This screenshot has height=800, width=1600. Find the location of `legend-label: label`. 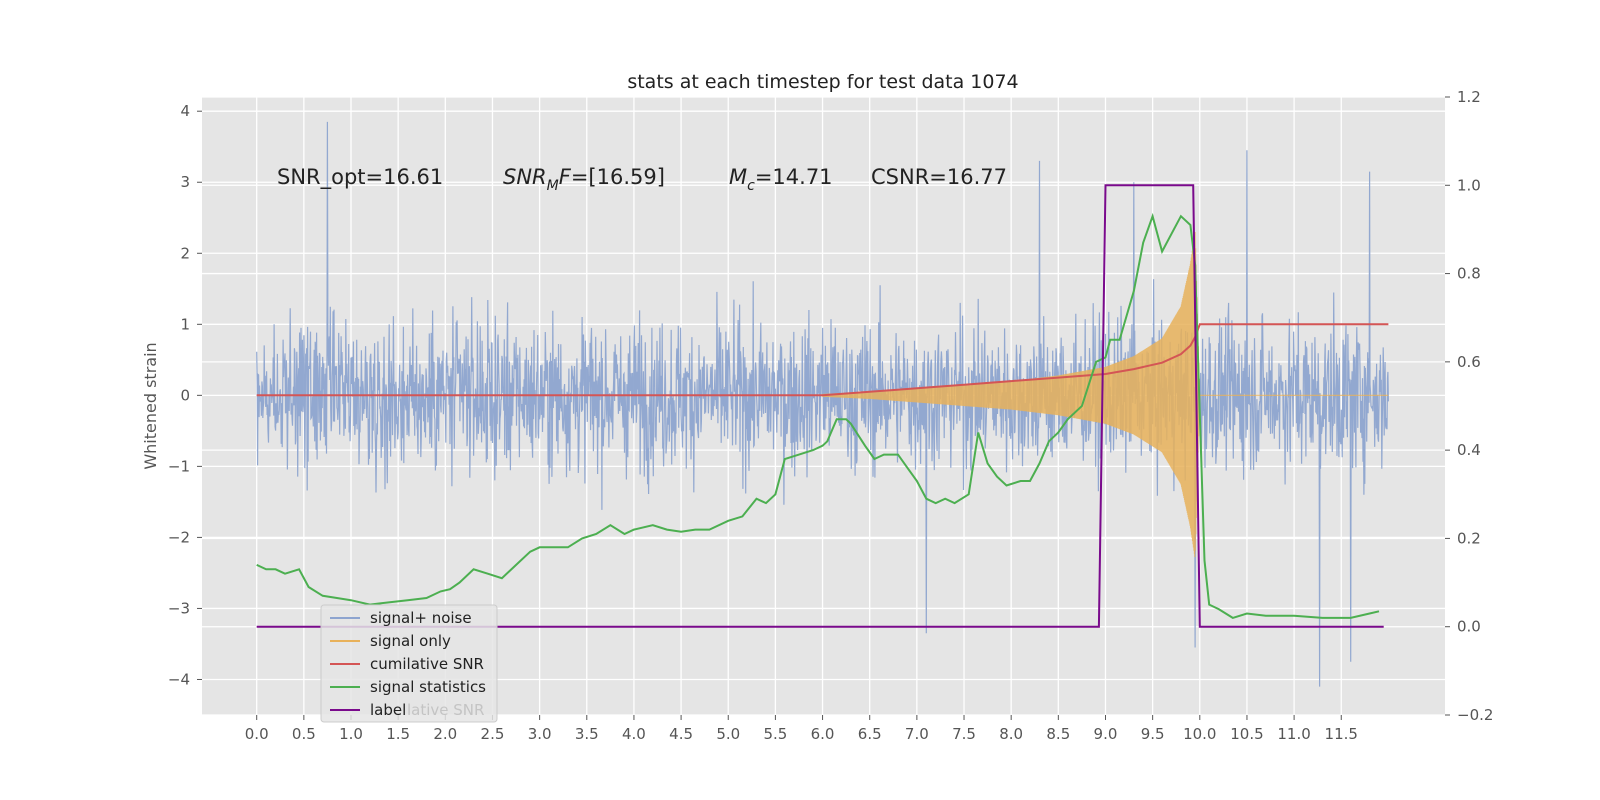

legend-label: label is located at coordinates (388, 710).